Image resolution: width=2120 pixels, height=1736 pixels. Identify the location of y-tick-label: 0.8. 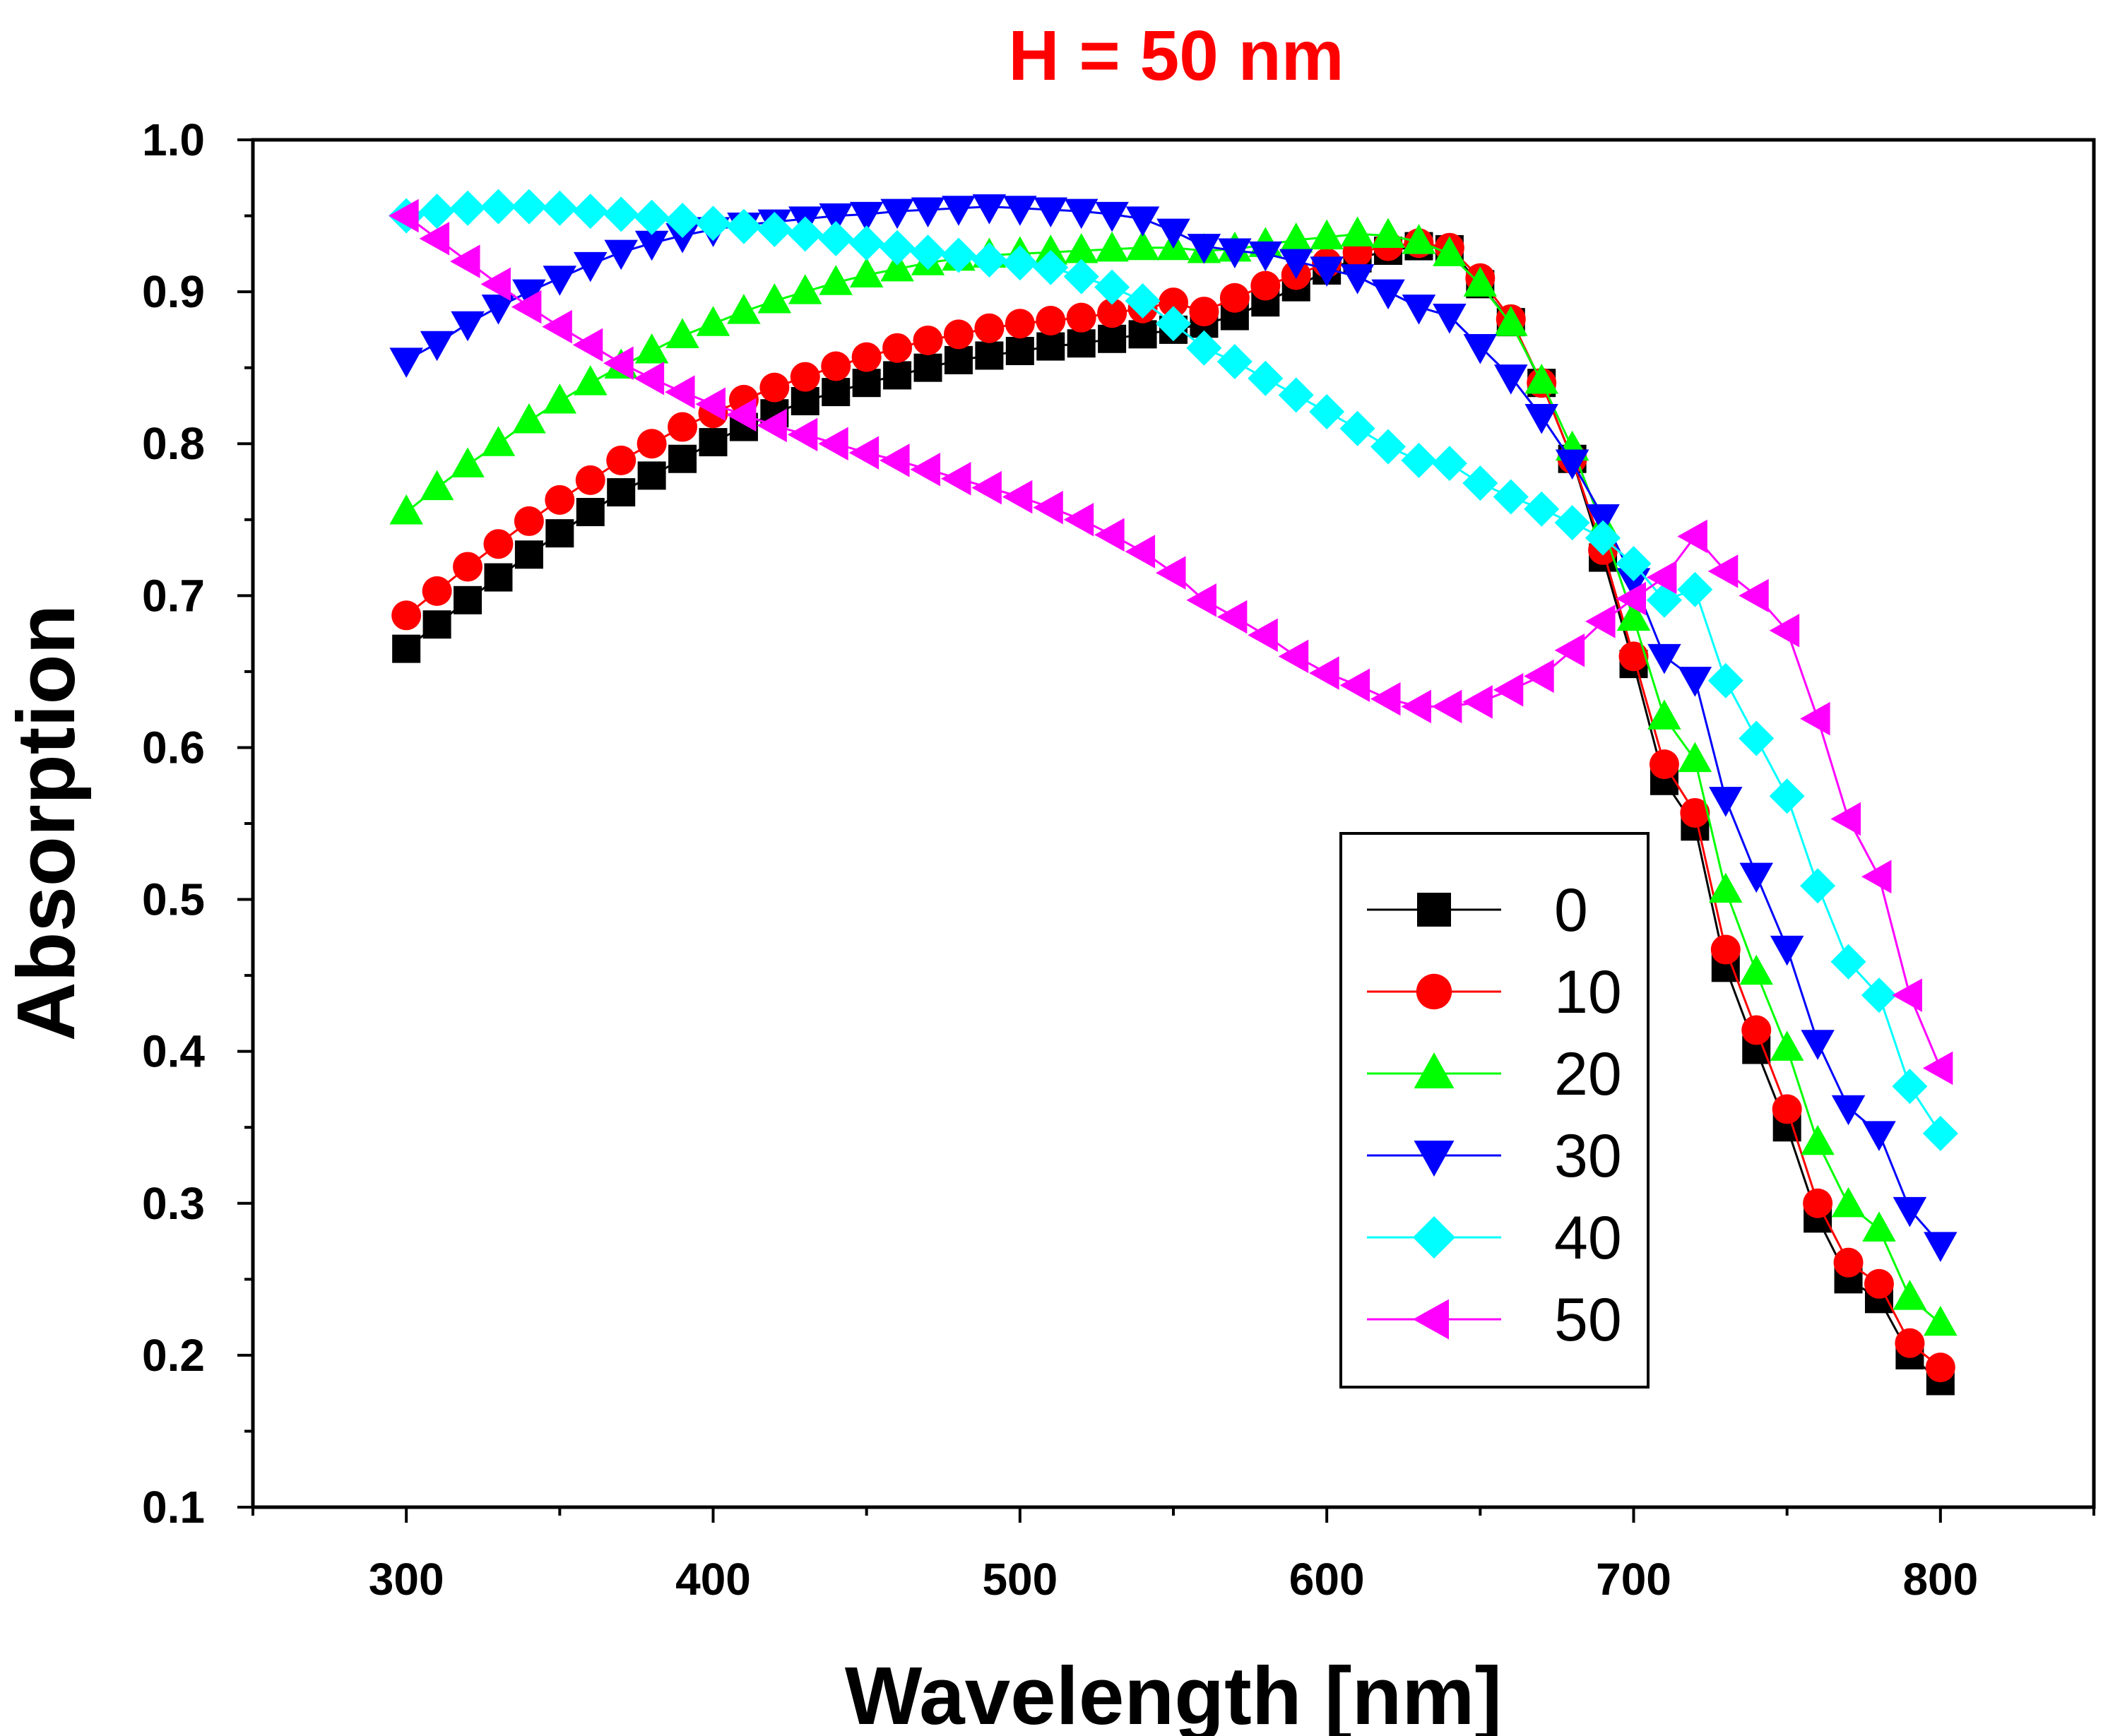
(173, 444).